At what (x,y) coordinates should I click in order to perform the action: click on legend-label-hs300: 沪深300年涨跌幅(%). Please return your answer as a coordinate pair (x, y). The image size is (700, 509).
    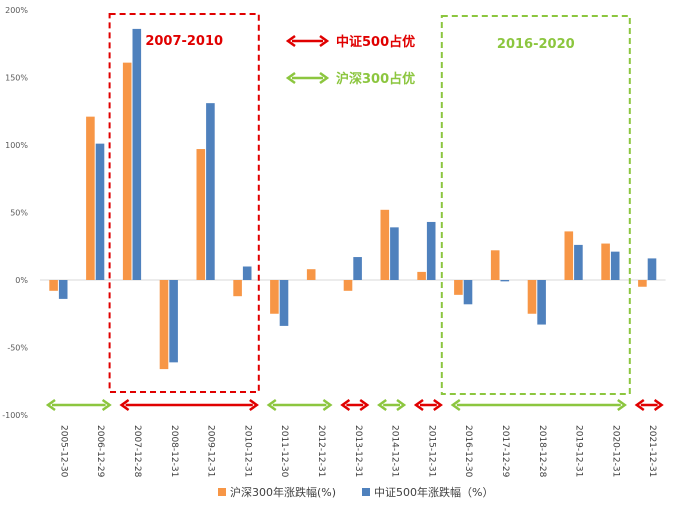
    Looking at the image, I should click on (283, 492).